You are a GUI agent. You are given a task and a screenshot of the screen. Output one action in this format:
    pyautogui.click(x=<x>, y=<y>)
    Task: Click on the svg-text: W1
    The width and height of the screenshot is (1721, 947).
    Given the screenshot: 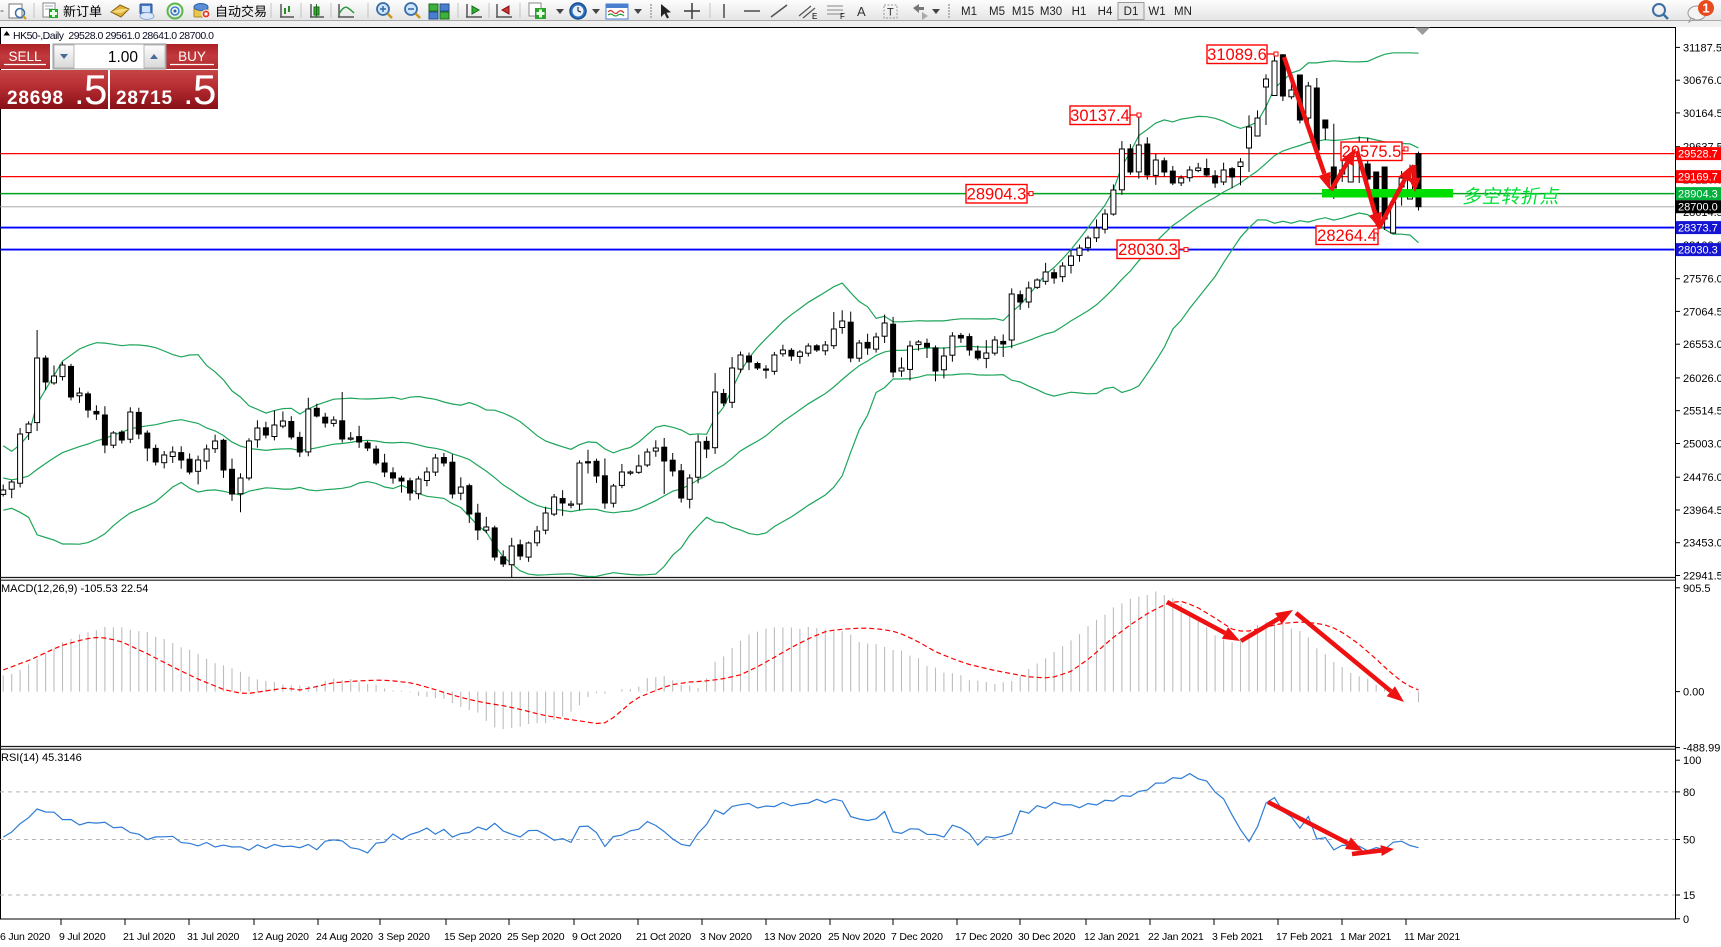 What is the action you would take?
    pyautogui.click(x=1156, y=12)
    